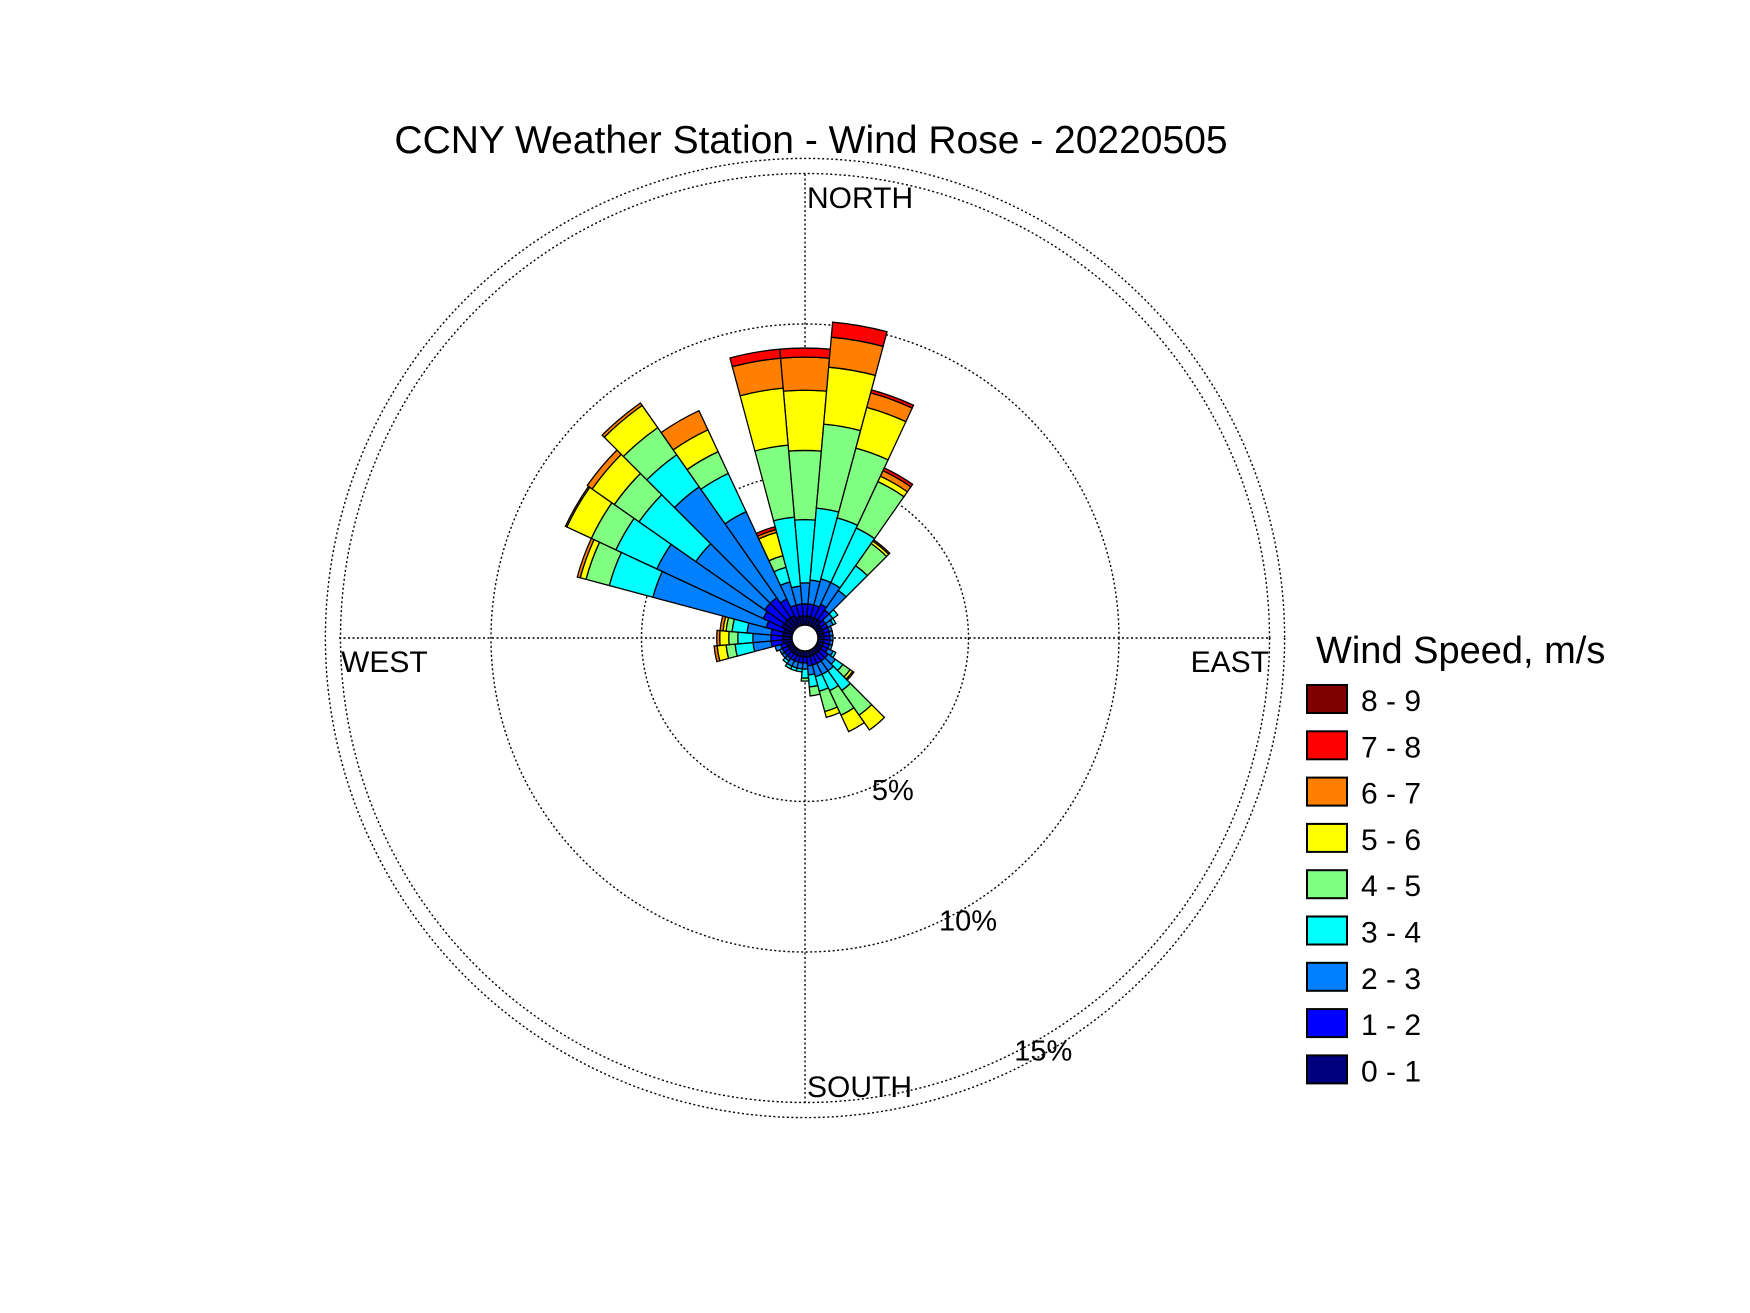 The width and height of the screenshot is (1750, 1313). Describe the element at coordinates (1391, 794) in the screenshot. I see `legend-label: 6 - 7` at that location.